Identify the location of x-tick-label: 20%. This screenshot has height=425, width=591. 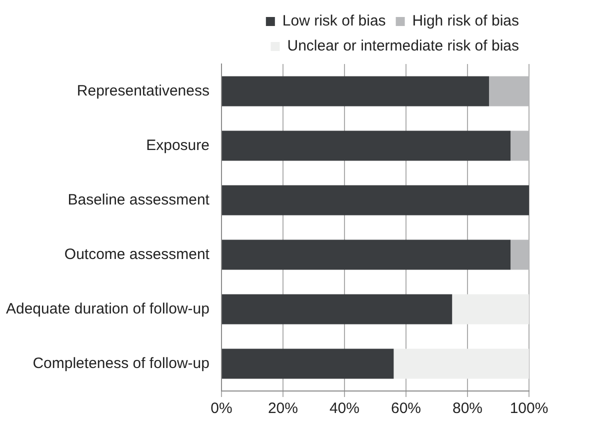
(283, 409).